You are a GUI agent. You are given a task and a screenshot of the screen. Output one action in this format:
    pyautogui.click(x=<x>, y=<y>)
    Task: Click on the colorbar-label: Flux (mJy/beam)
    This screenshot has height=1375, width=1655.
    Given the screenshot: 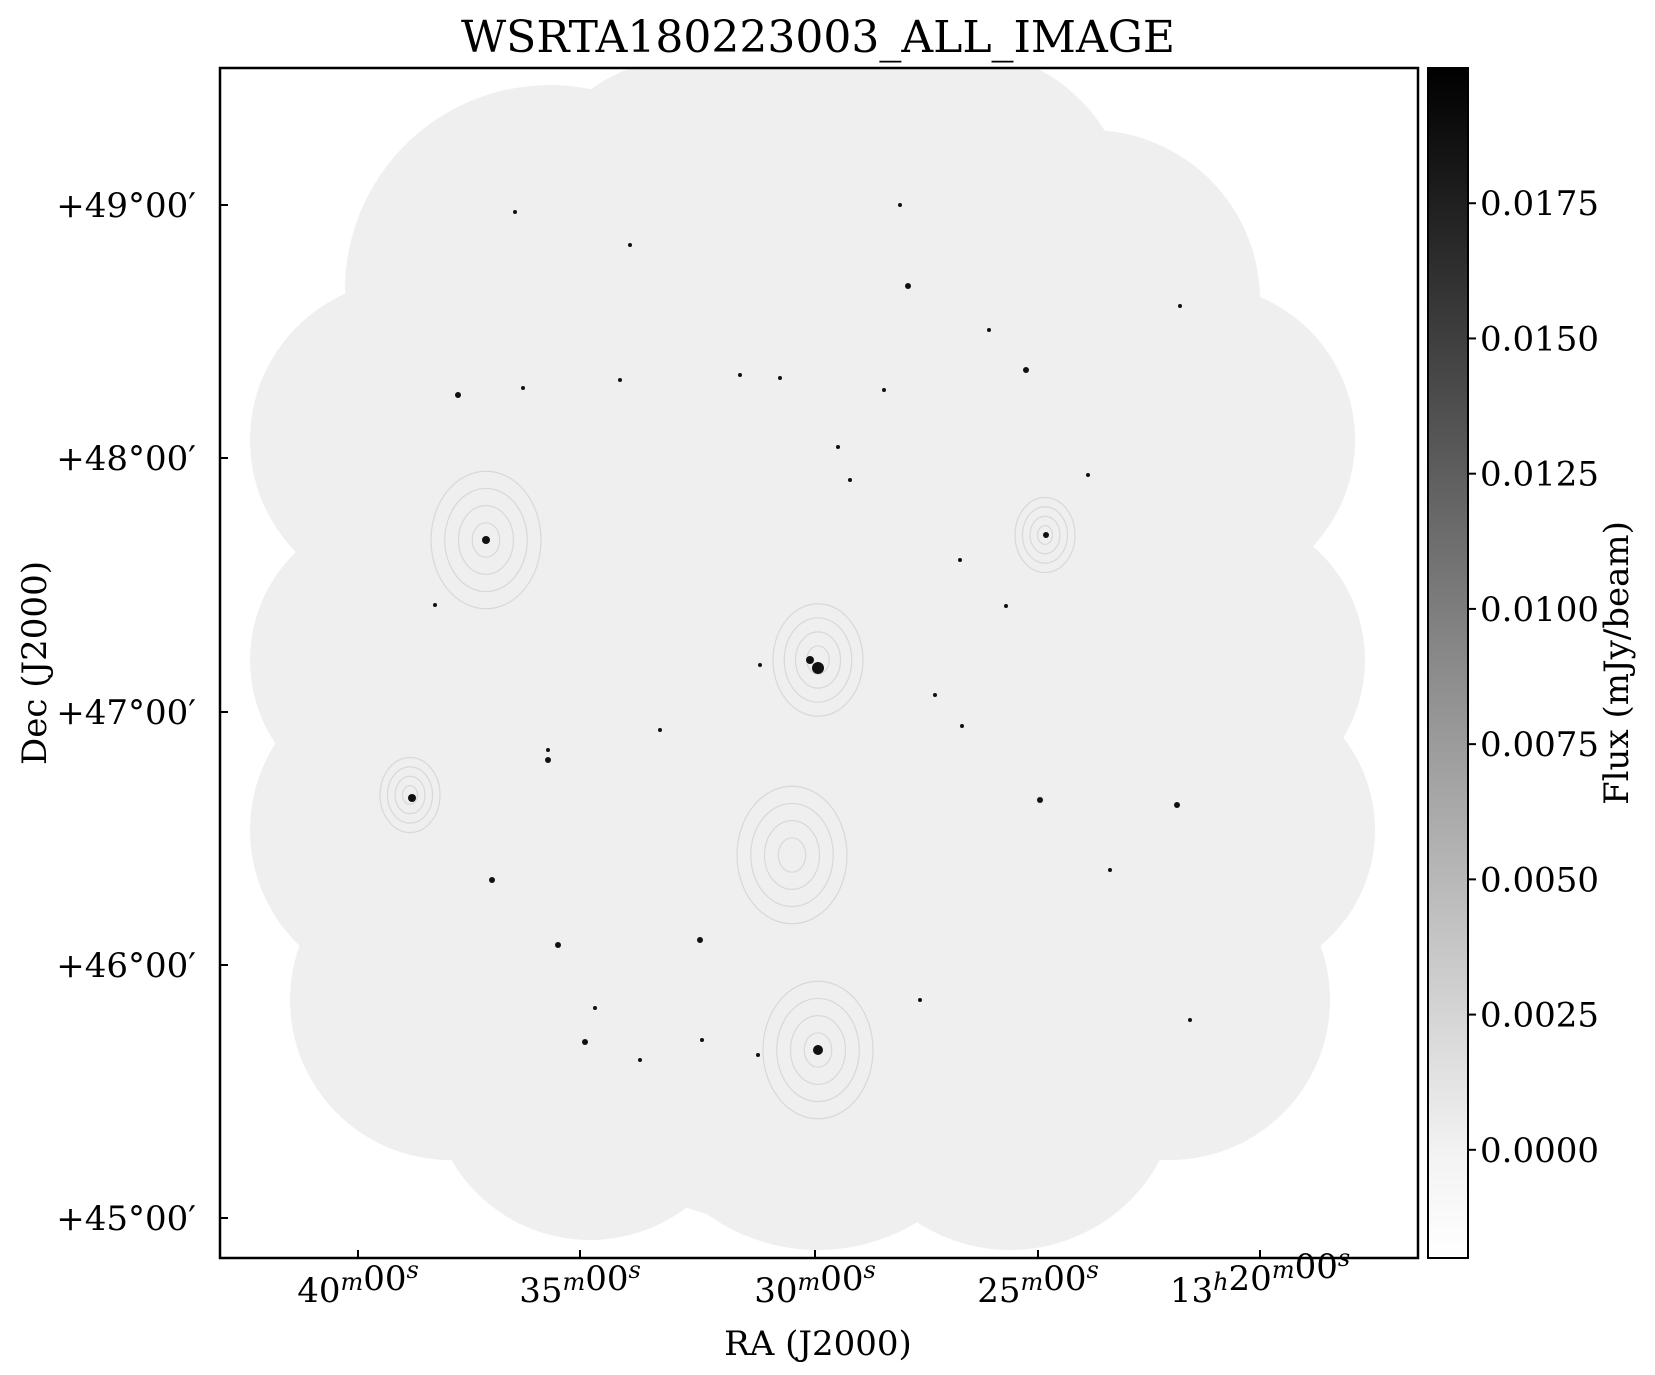 What is the action you would take?
    pyautogui.click(x=1617, y=663)
    